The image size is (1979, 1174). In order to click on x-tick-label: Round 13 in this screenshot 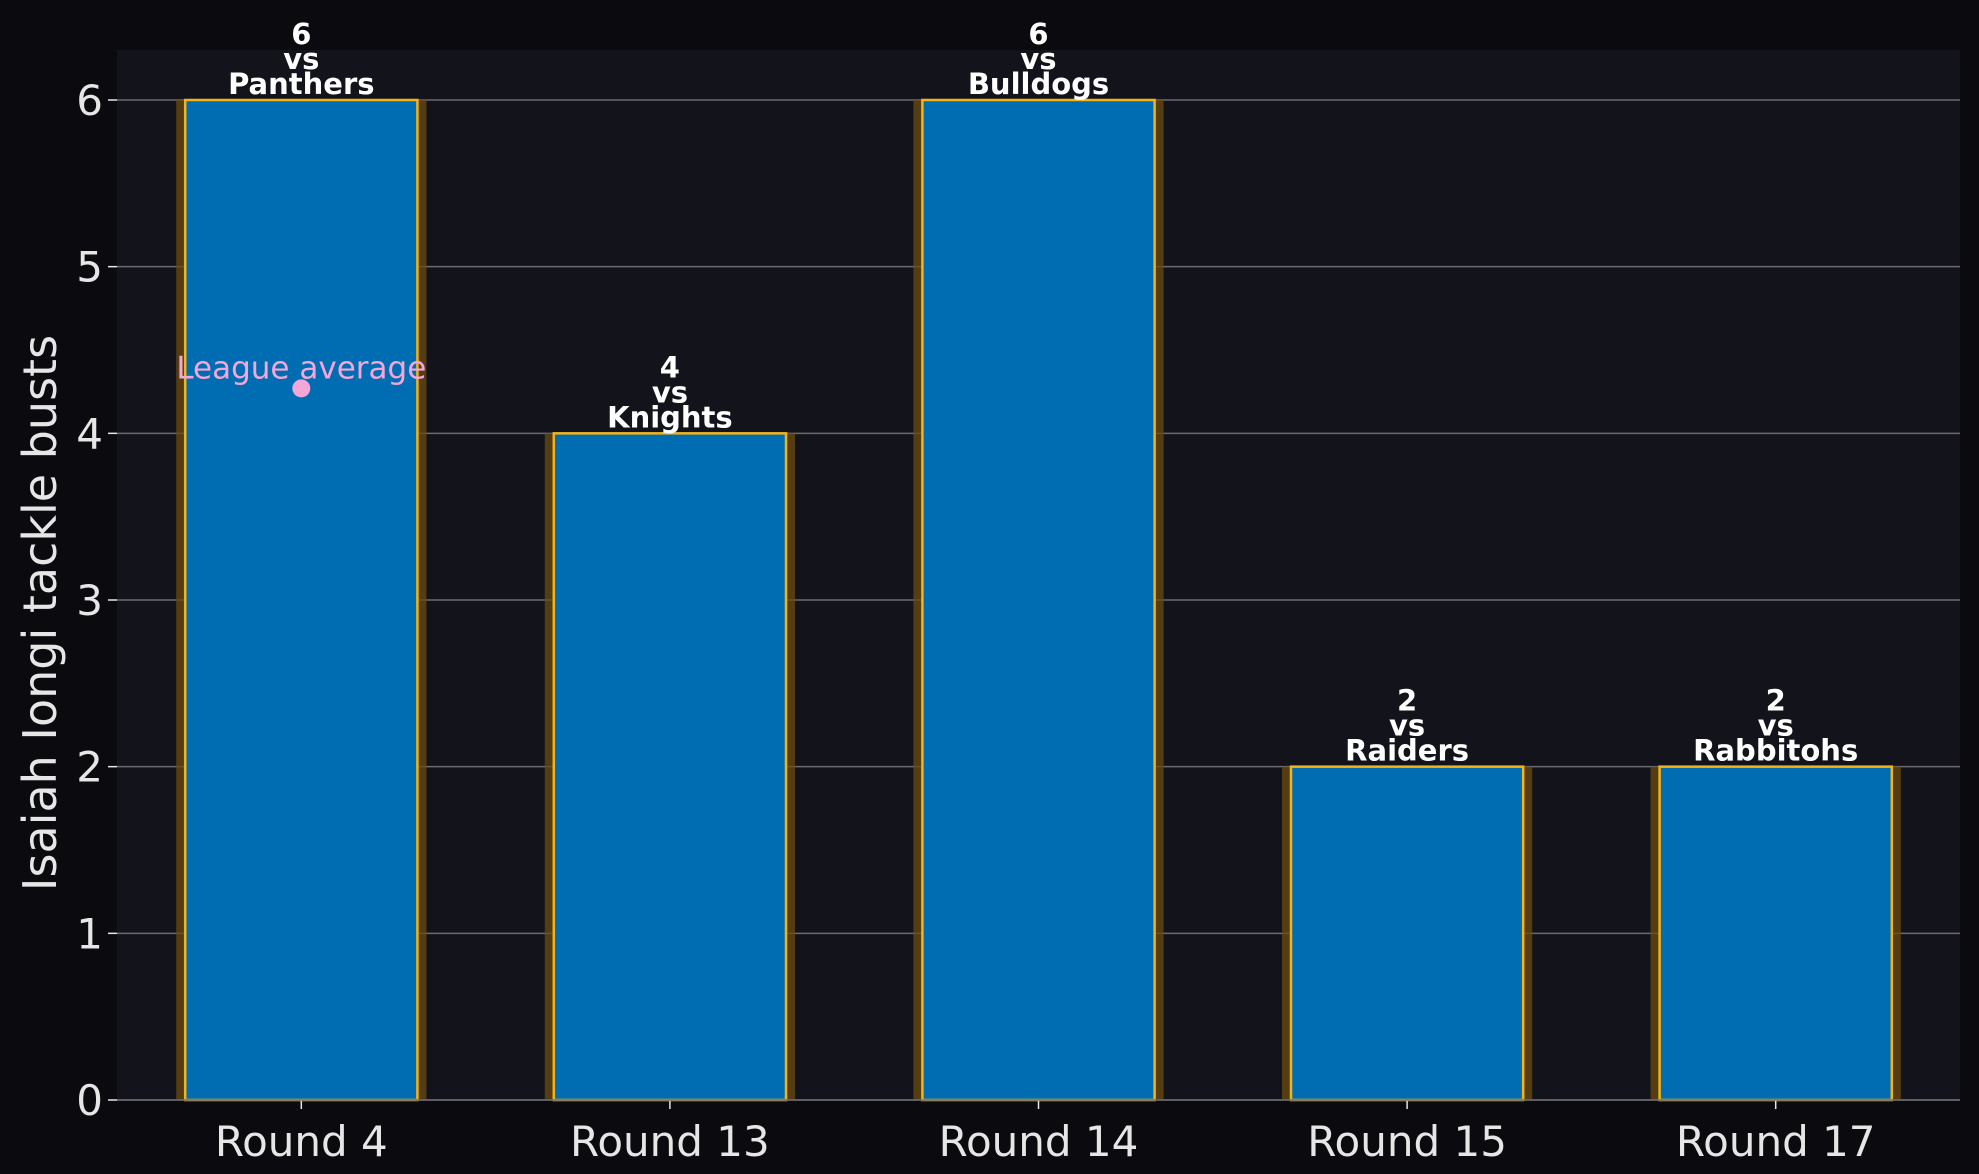, I will do `click(670, 1141)`.